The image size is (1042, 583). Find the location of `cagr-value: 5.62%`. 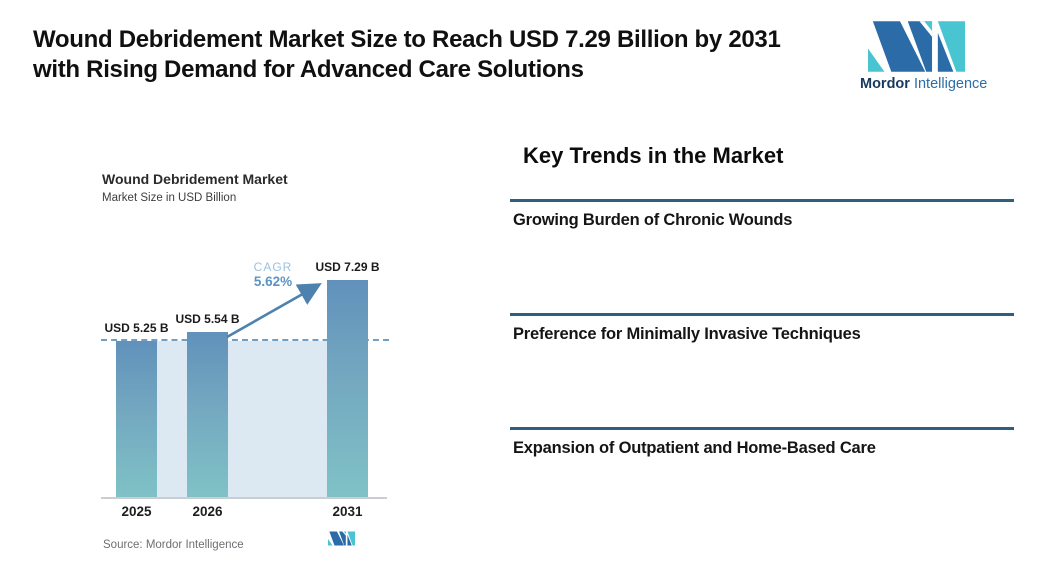

cagr-value: 5.62% is located at coordinates (273, 281).